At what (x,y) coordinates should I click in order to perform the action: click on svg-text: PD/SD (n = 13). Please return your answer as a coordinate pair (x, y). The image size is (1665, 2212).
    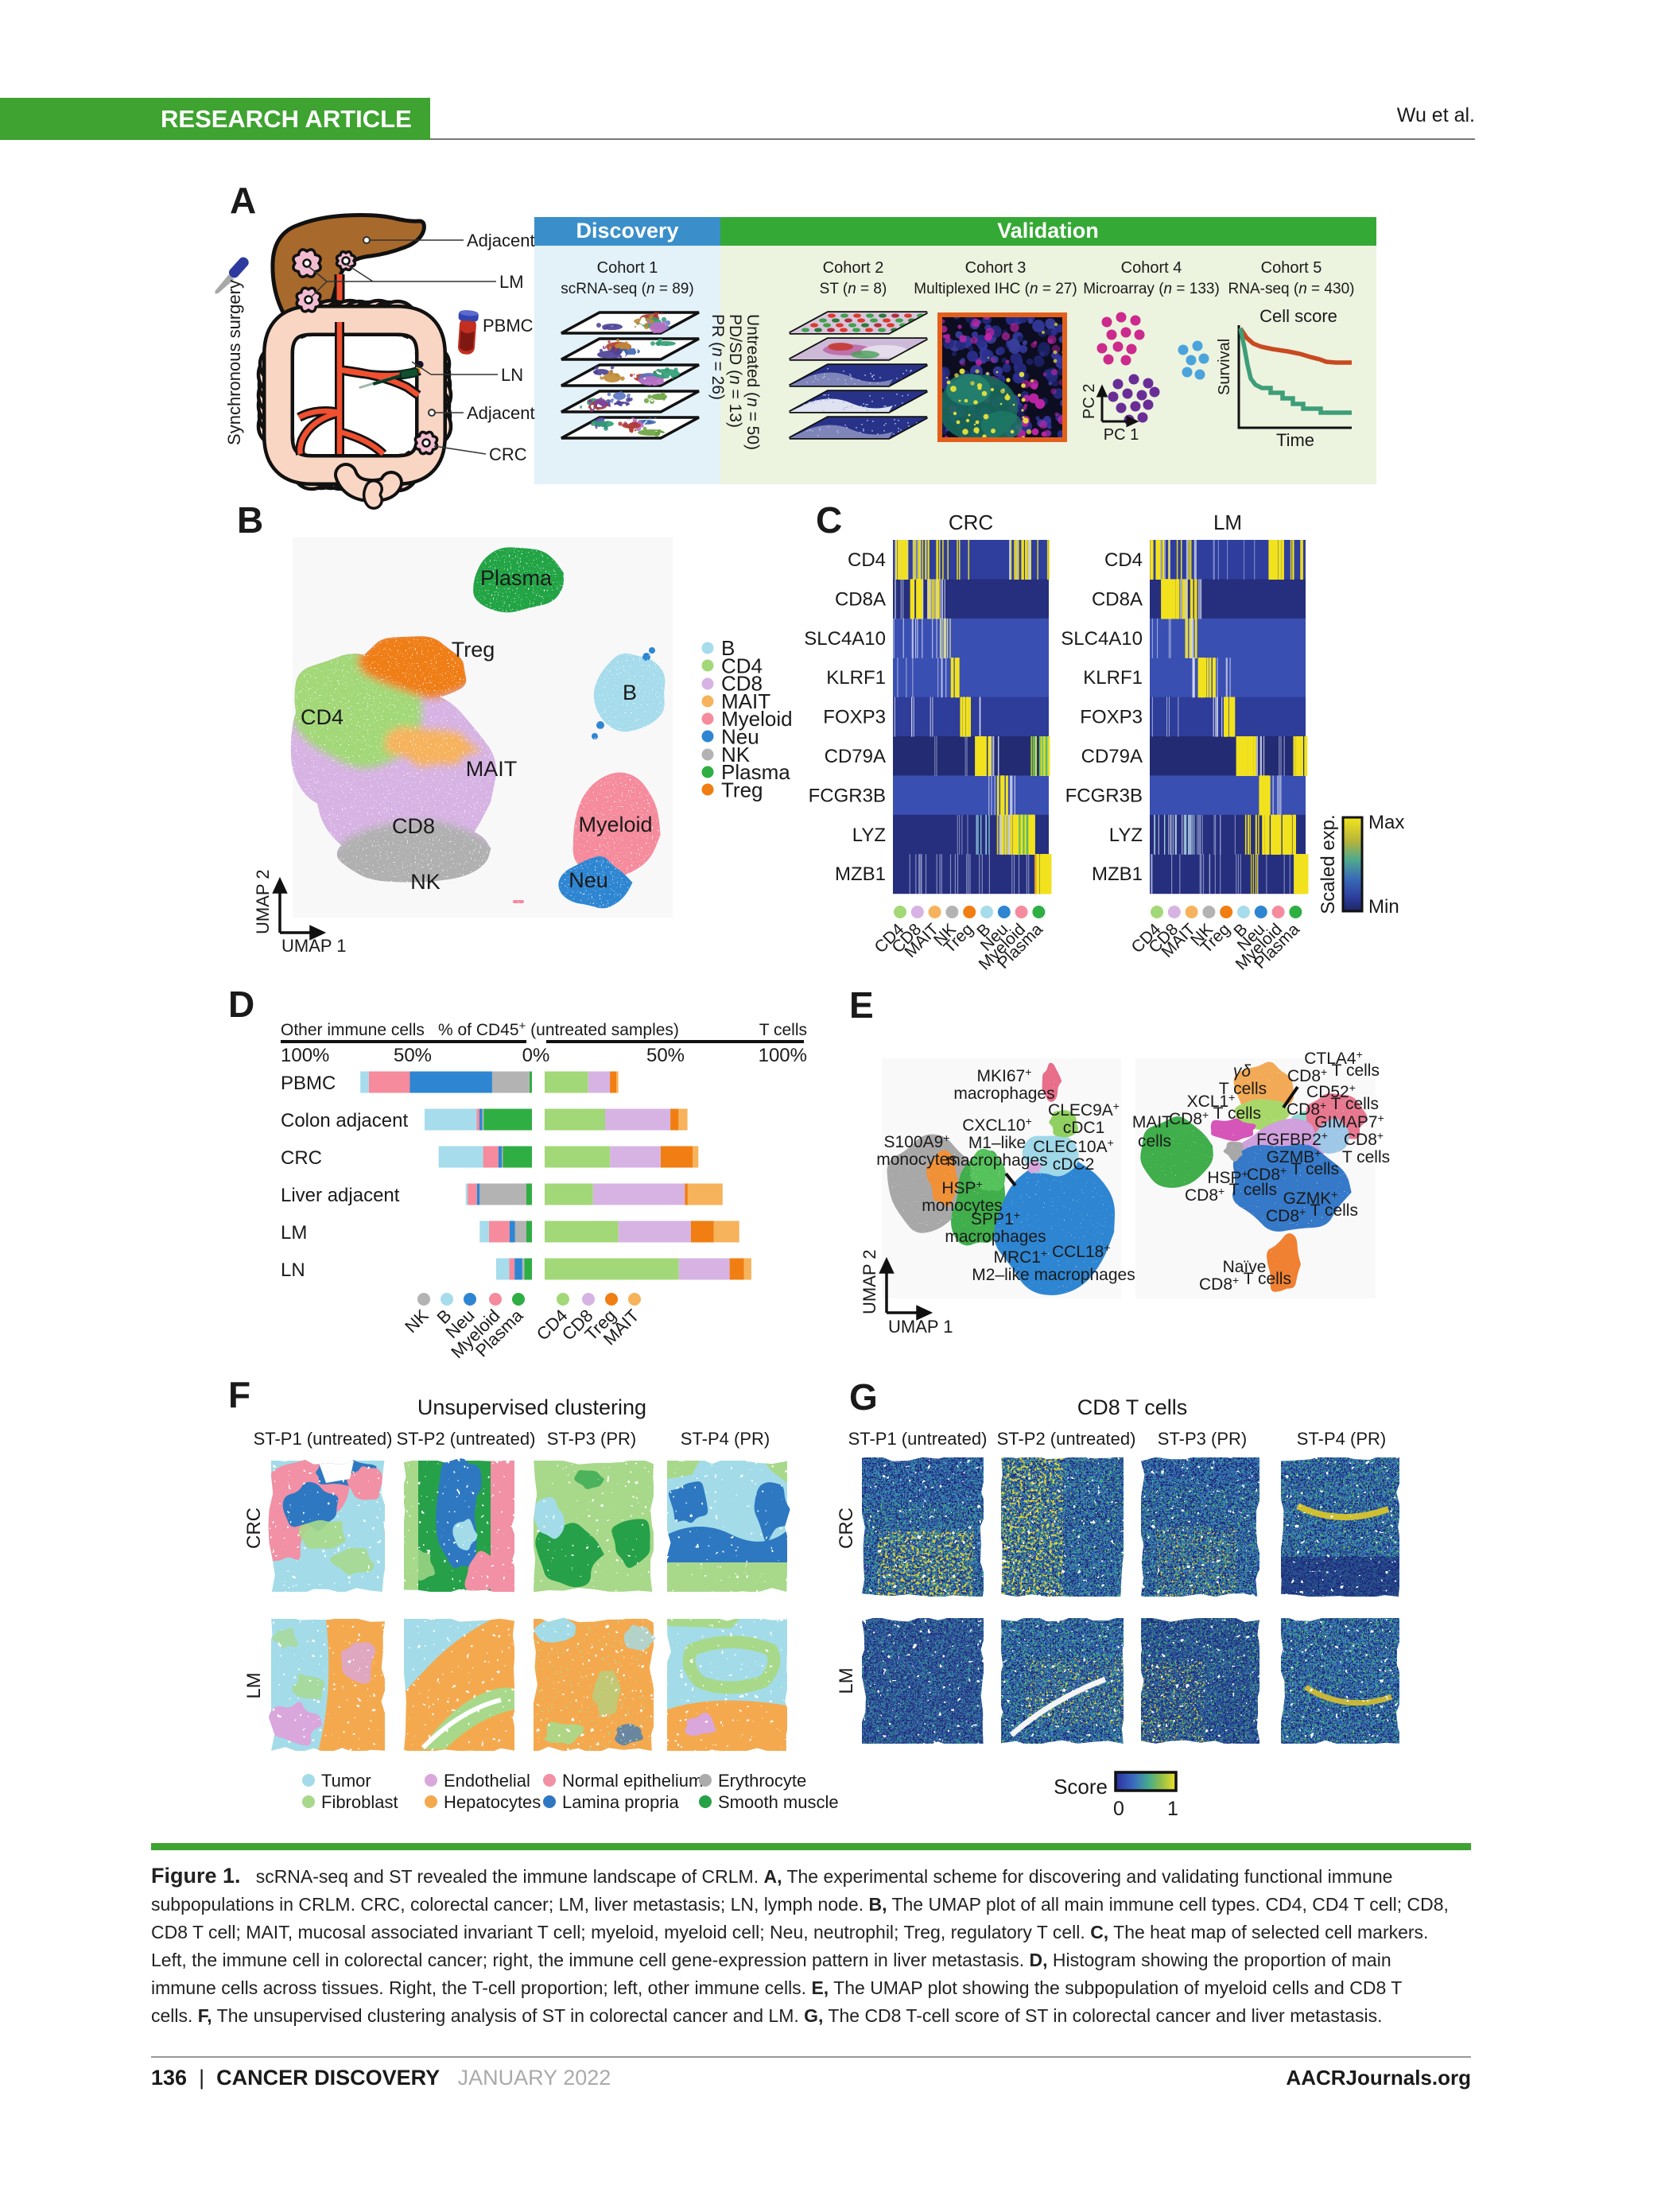
    Looking at the image, I should click on (735, 371).